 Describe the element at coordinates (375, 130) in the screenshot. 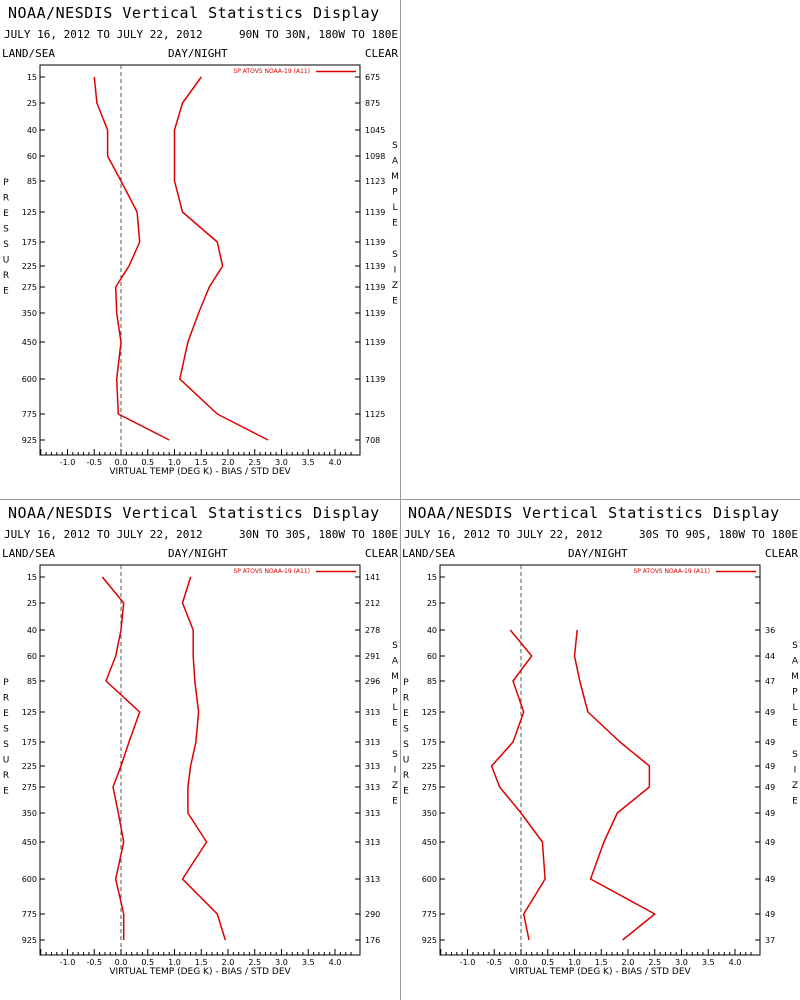

I see `sample-size-label: 1045` at that location.